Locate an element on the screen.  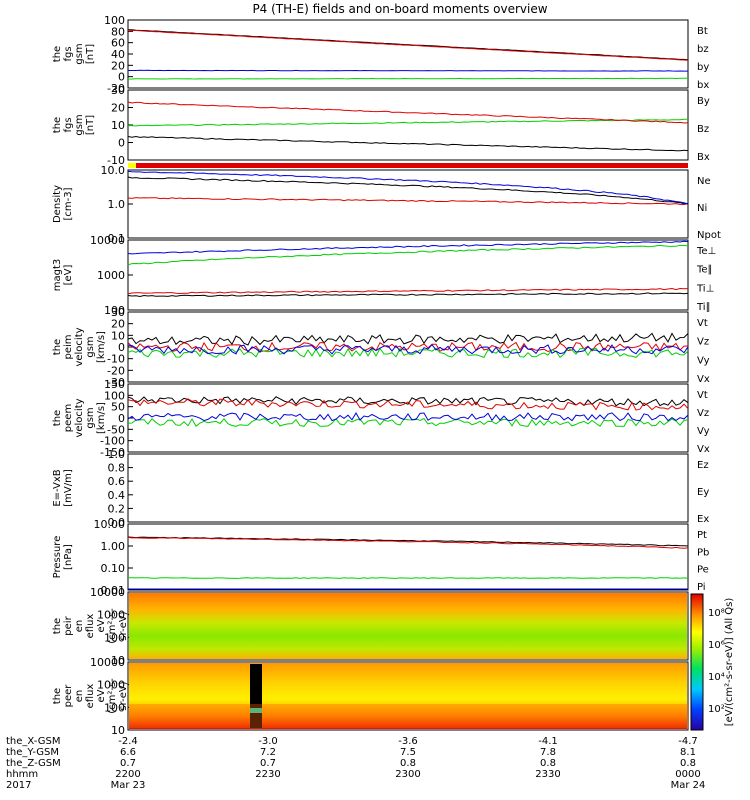
ytick-label: 40 is located at coordinates (118, 54).